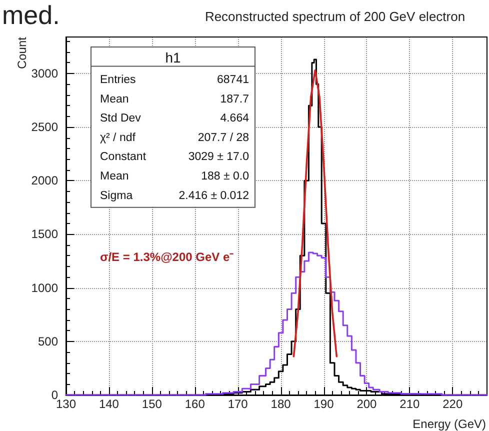 The height and width of the screenshot is (431, 489). What do you see at coordinates (238, 404) in the screenshot?
I see `x-tick-label: 170` at bounding box center [238, 404].